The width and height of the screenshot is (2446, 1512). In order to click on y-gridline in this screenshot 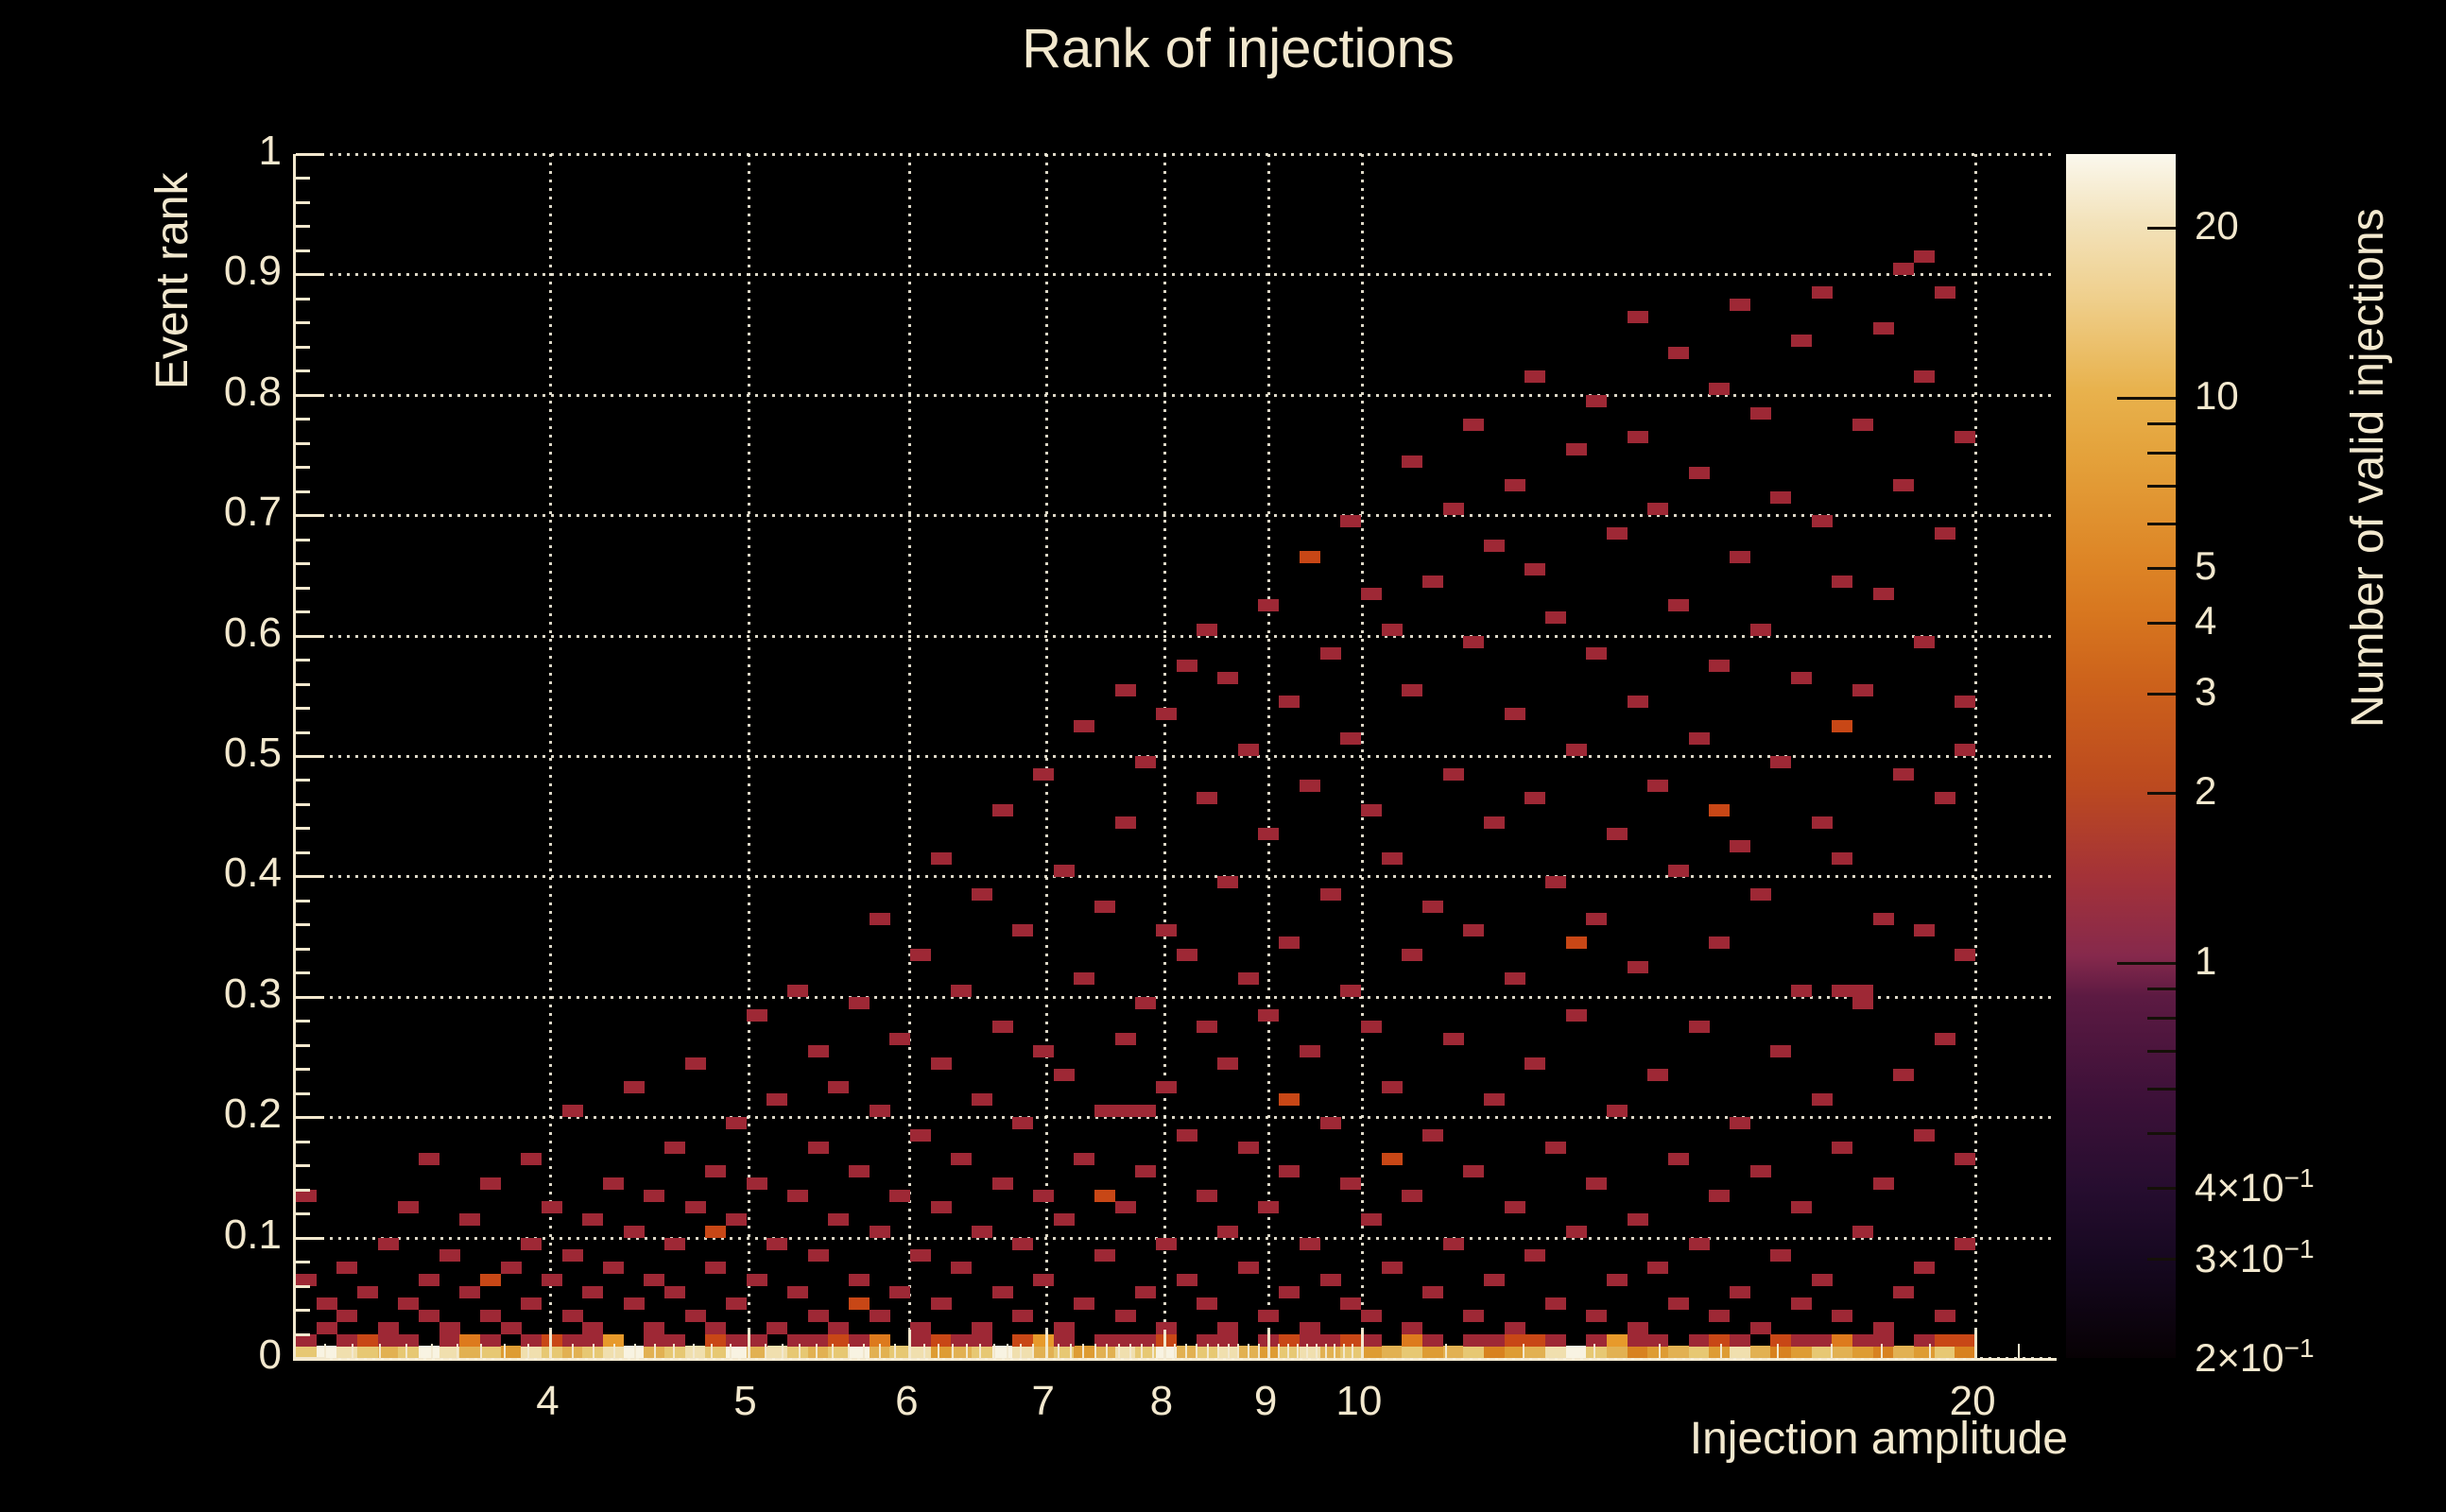, I will do `click(1176, 1358)`.